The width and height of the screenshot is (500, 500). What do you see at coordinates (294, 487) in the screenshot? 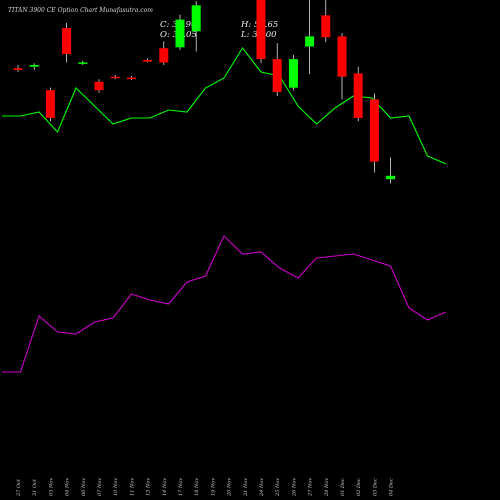
I see `x-tick-label: 26 Nov` at bounding box center [294, 487].